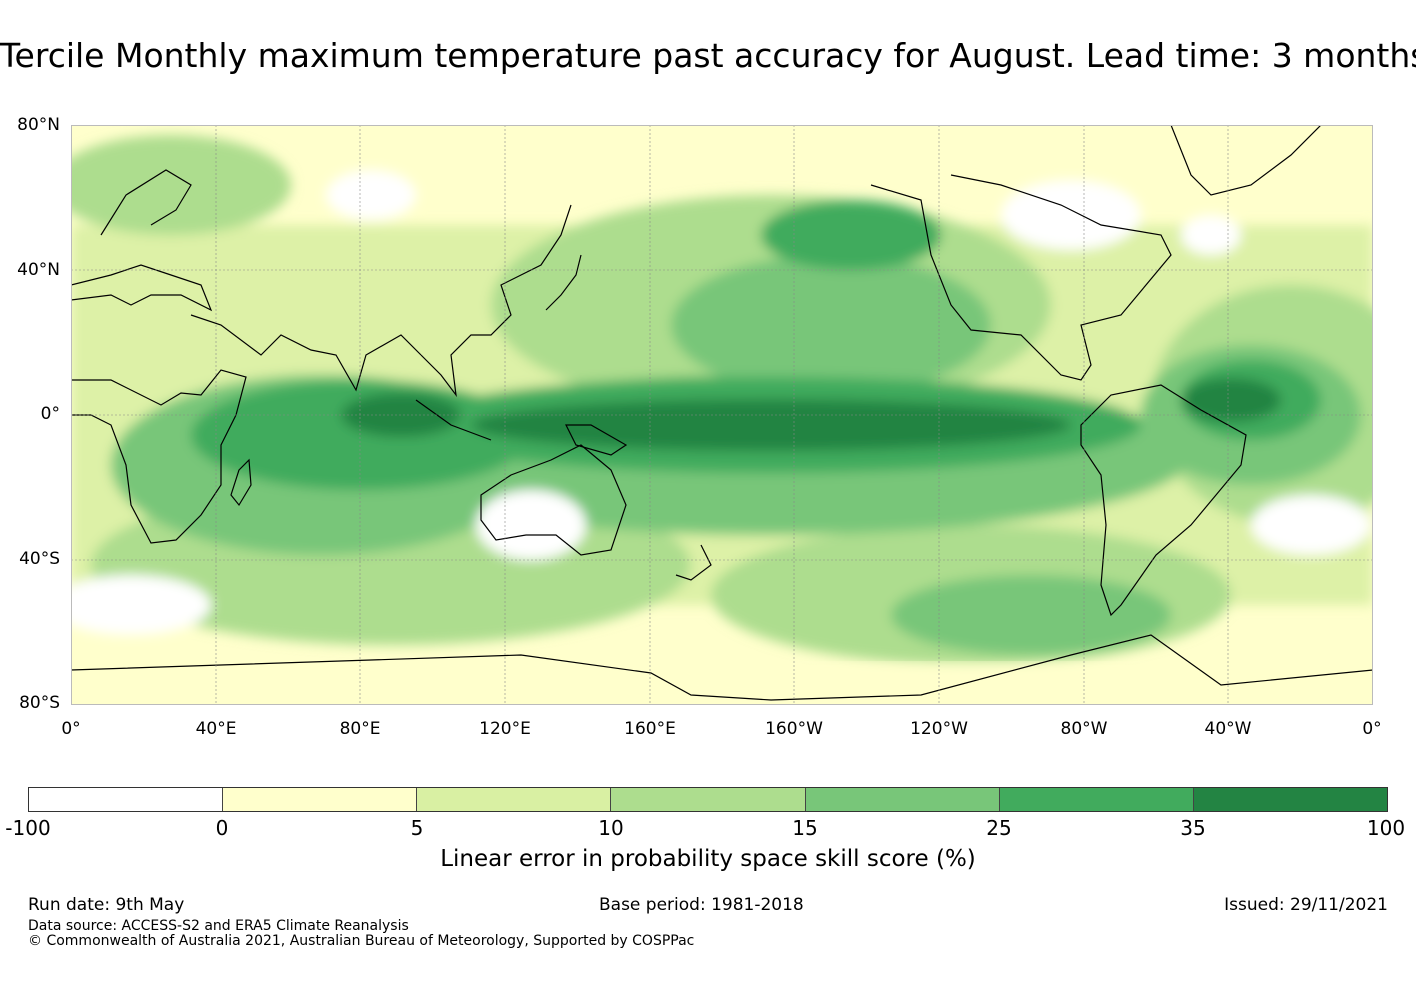 Image resolution: width=1416 pixels, height=990 pixels. What do you see at coordinates (999, 828) in the screenshot?
I see `colorbar-tick-5: 25` at bounding box center [999, 828].